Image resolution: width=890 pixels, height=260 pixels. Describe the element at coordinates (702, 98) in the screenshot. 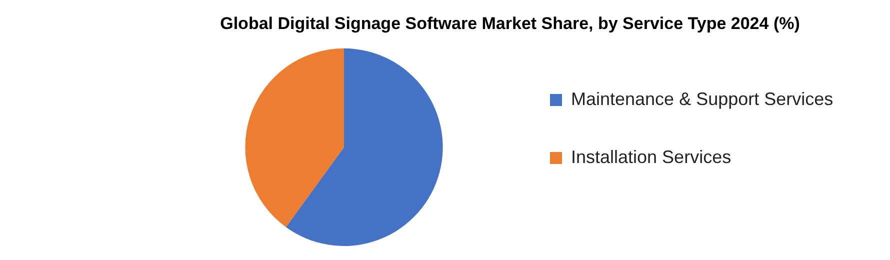

I see `legend-label: Maintenance & Support Services` at that location.